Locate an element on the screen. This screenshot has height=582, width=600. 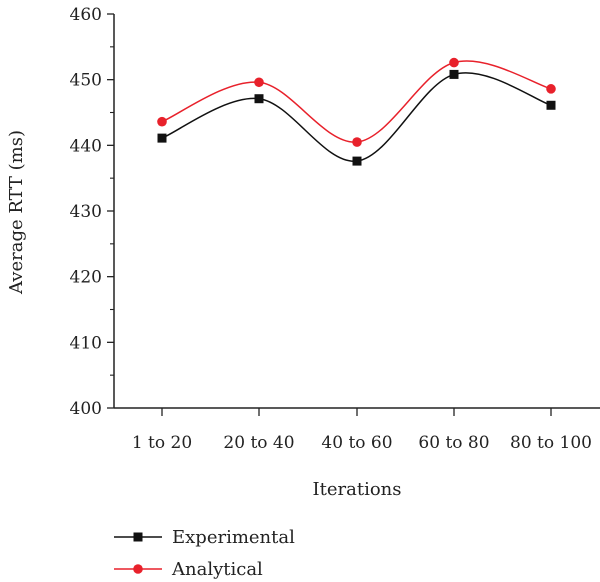
x-tick-label: 1 to 20 is located at coordinates (162, 443).